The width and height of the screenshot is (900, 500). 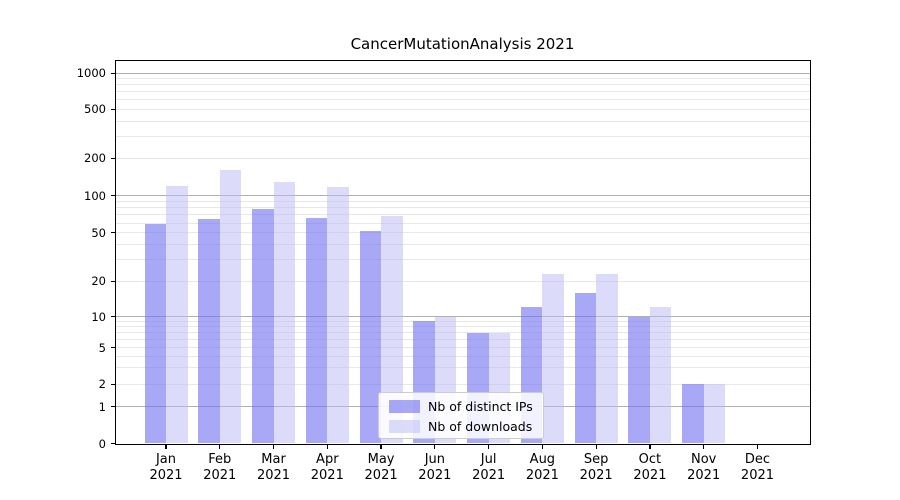 What do you see at coordinates (489, 467) in the screenshot?
I see `x-tick-label: Jul 2021` at bounding box center [489, 467].